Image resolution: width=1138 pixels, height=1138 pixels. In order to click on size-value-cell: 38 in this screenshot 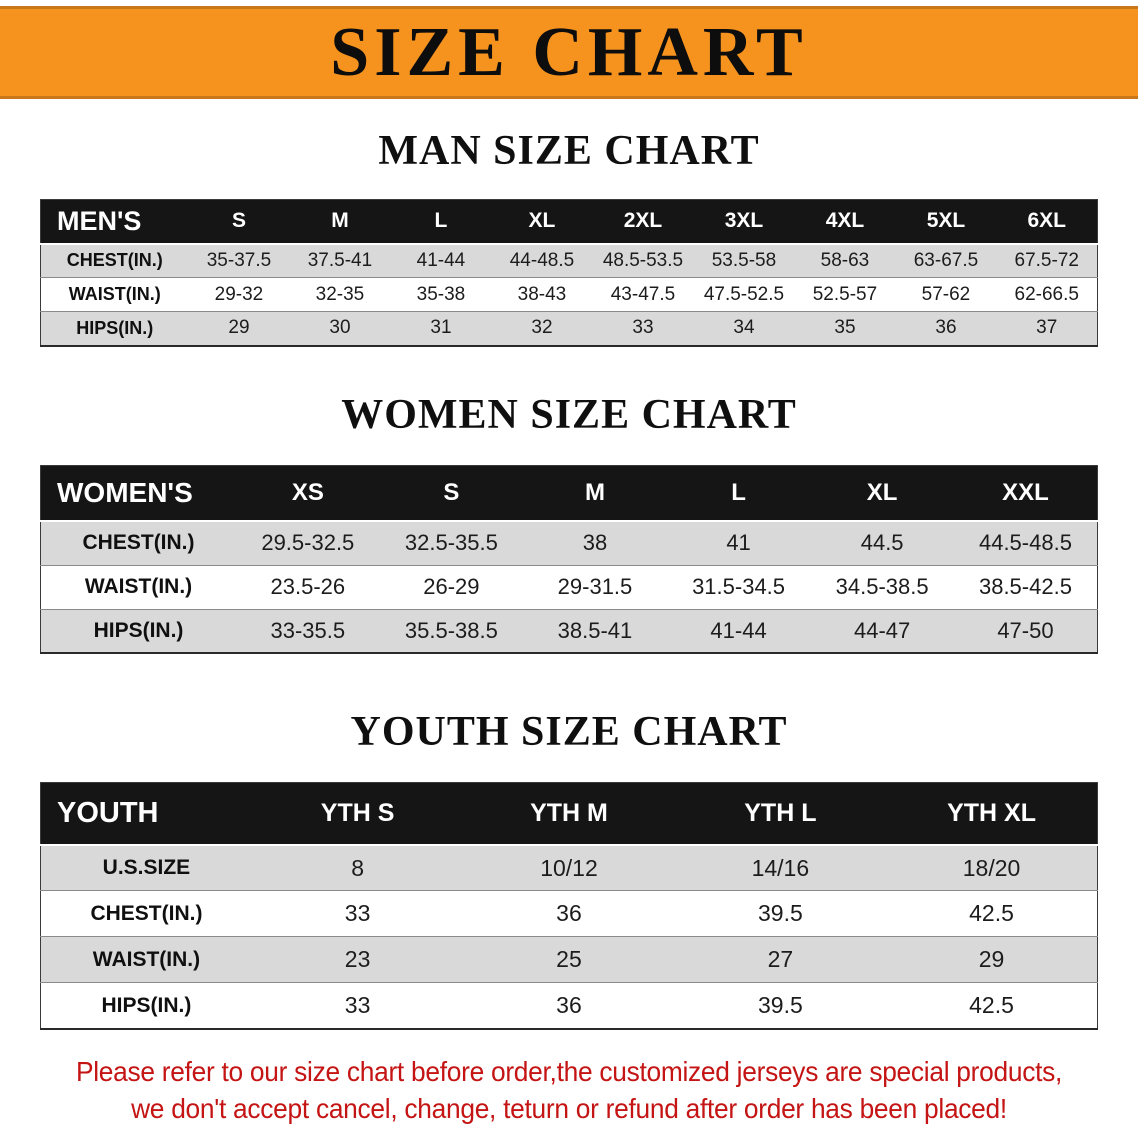, I will do `click(595, 543)`.